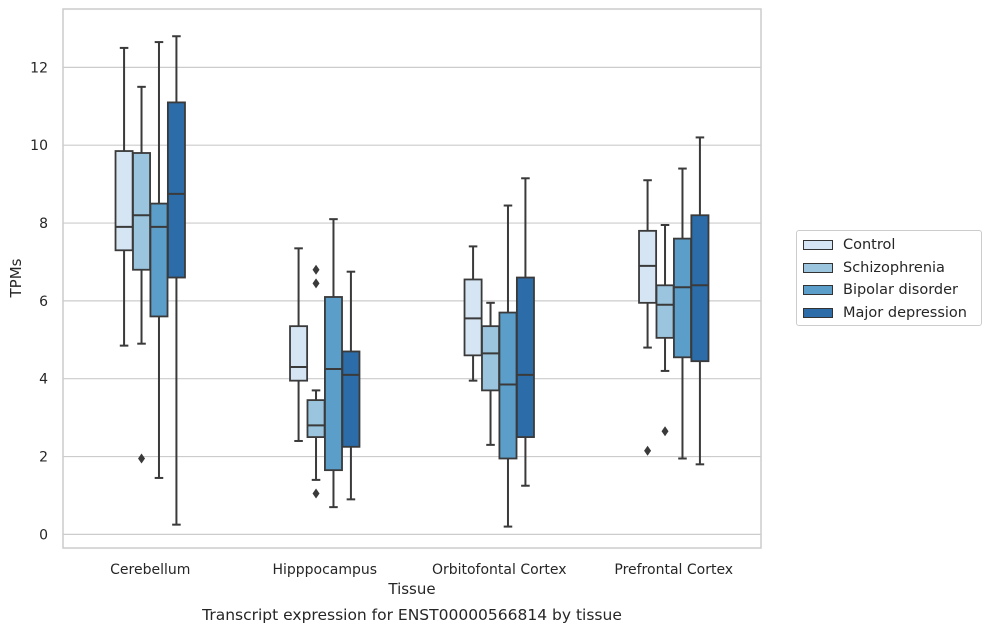  What do you see at coordinates (905, 313) in the screenshot?
I see `legend-label-major-depression: Major depression` at bounding box center [905, 313].